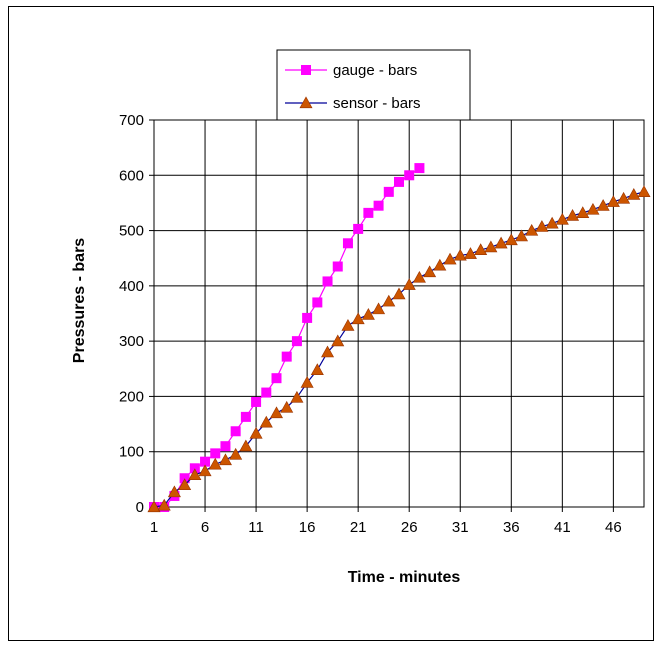 The height and width of the screenshot is (649, 661). What do you see at coordinates (358, 527) in the screenshot?
I see `x-tick-label: 21` at bounding box center [358, 527].